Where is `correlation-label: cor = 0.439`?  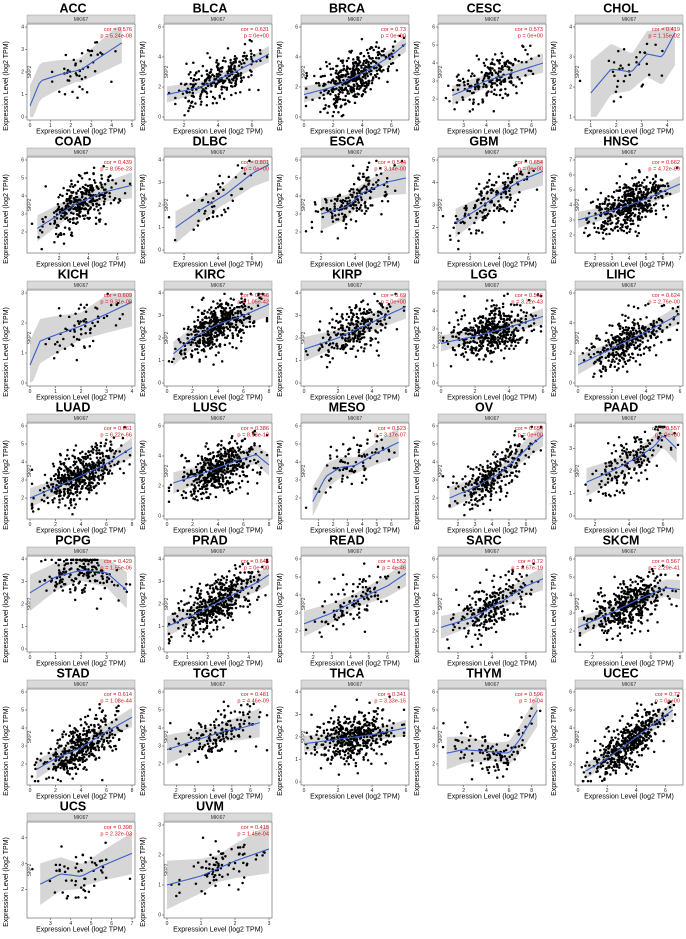 correlation-label: cor = 0.439 is located at coordinates (118, 163).